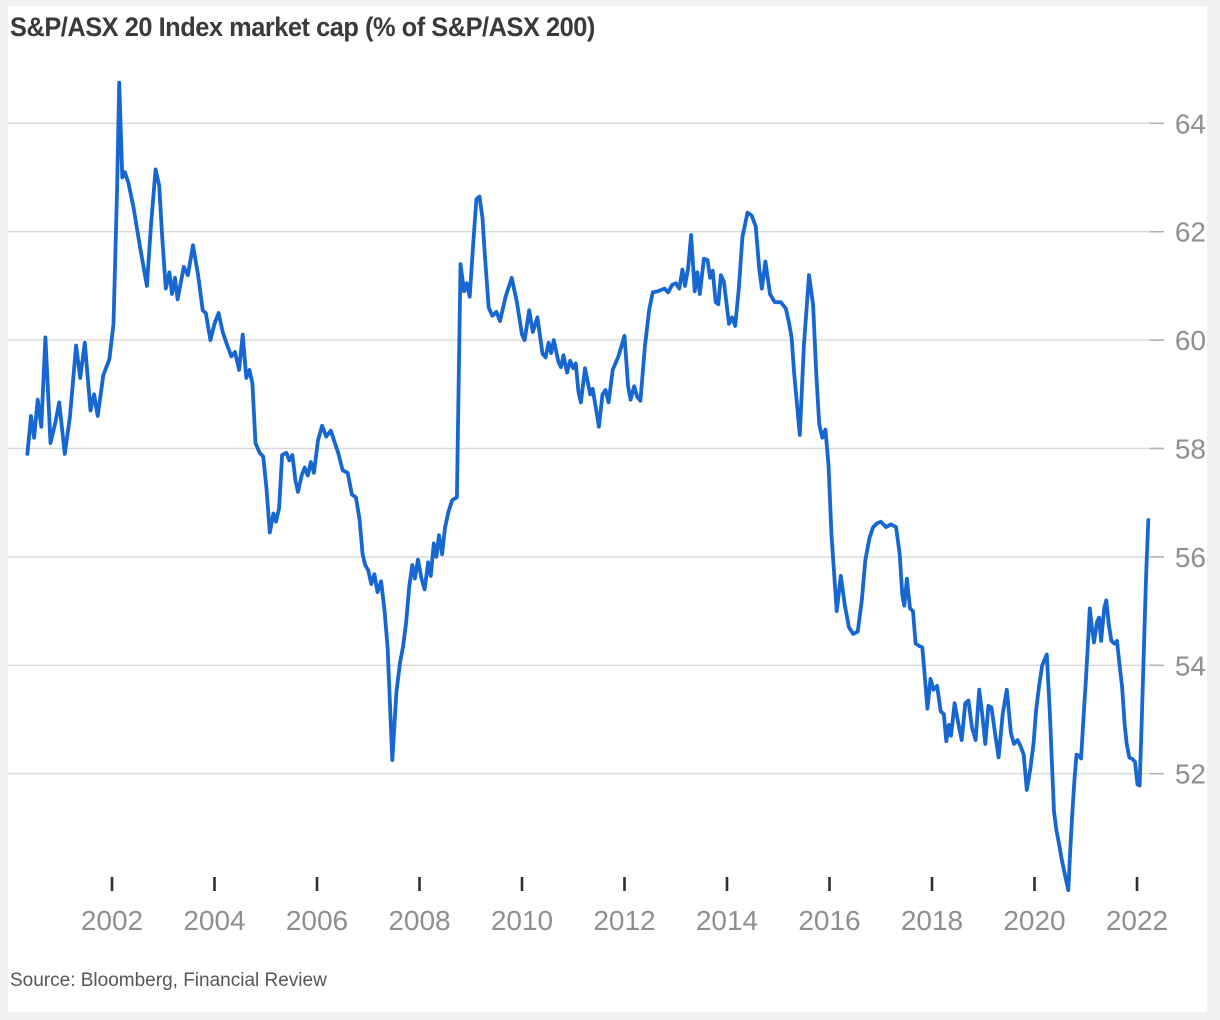 Image resolution: width=1220 pixels, height=1020 pixels. Describe the element at coordinates (317, 920) in the screenshot. I see `x-tick-label-2006: 2006` at that location.